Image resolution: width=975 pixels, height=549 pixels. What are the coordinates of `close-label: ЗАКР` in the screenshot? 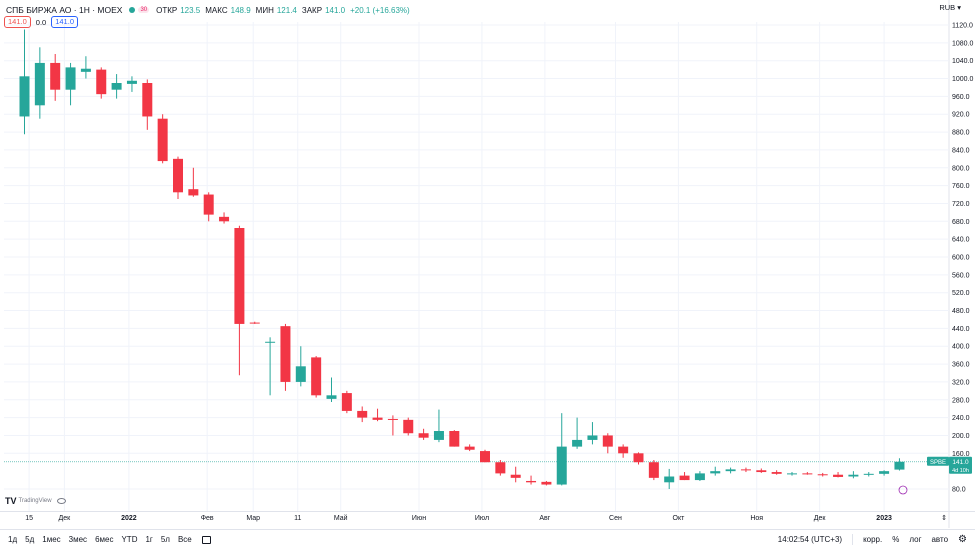 It's located at (312, 10).